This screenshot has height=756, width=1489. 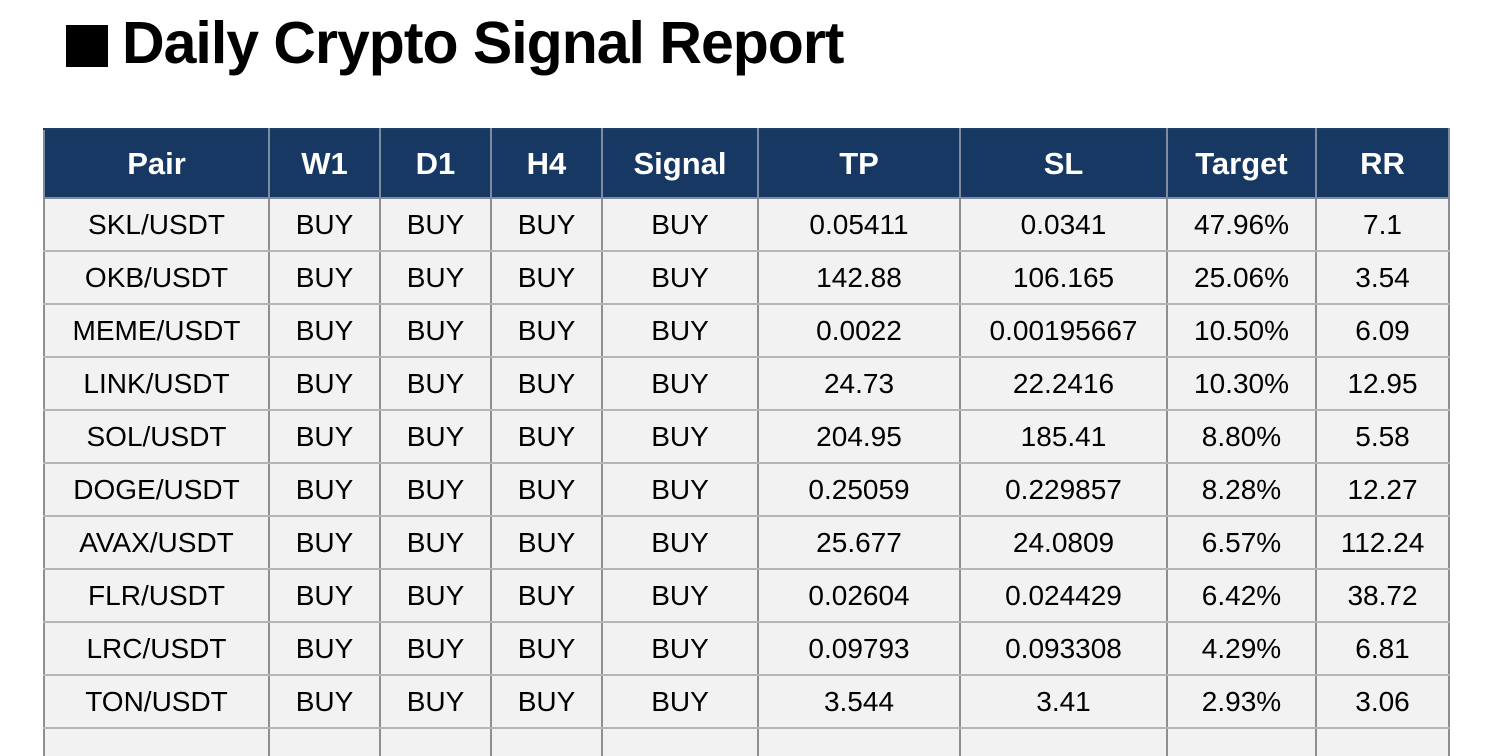 What do you see at coordinates (680, 163) in the screenshot?
I see `column-header-signal: Signal` at bounding box center [680, 163].